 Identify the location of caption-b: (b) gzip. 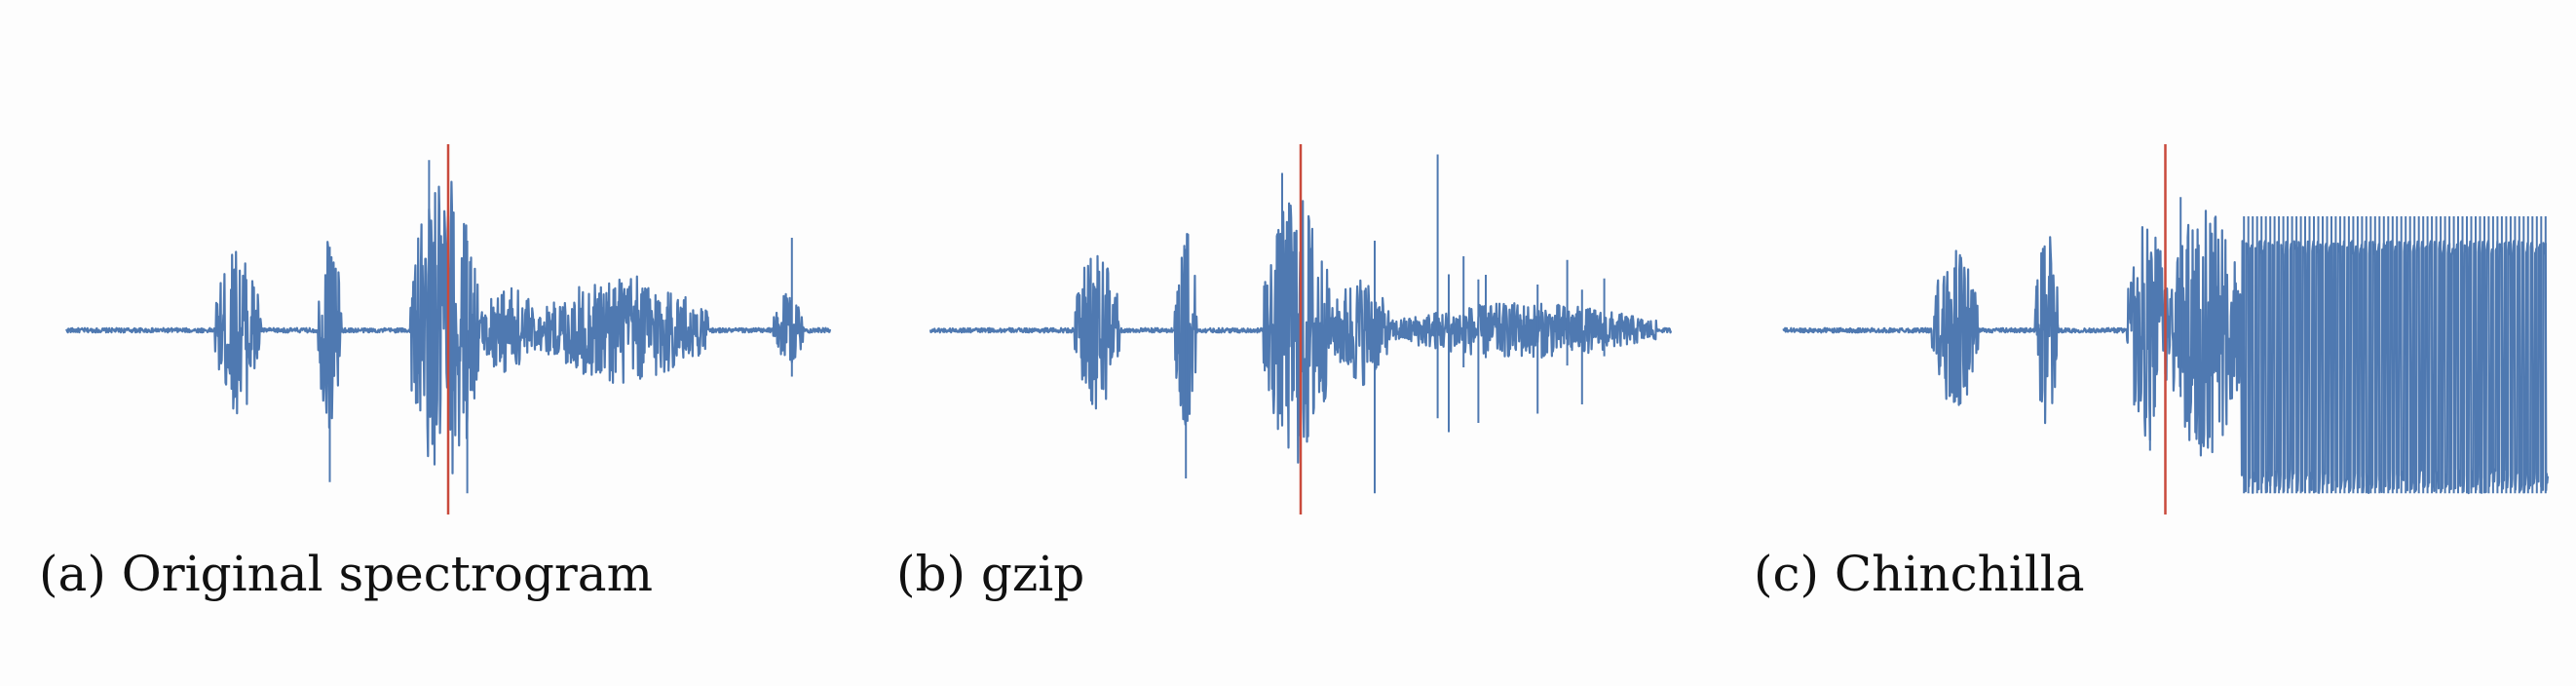
(990, 574).